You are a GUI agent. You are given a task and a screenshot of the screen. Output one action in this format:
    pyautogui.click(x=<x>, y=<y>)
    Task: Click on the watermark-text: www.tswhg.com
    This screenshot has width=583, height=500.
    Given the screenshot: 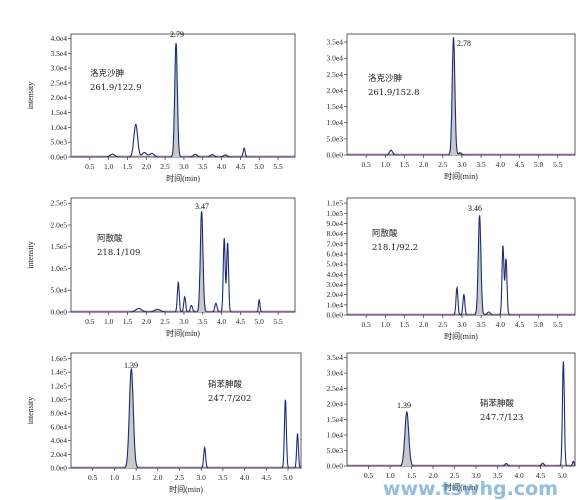 What is the action you would take?
    pyautogui.click(x=470, y=489)
    